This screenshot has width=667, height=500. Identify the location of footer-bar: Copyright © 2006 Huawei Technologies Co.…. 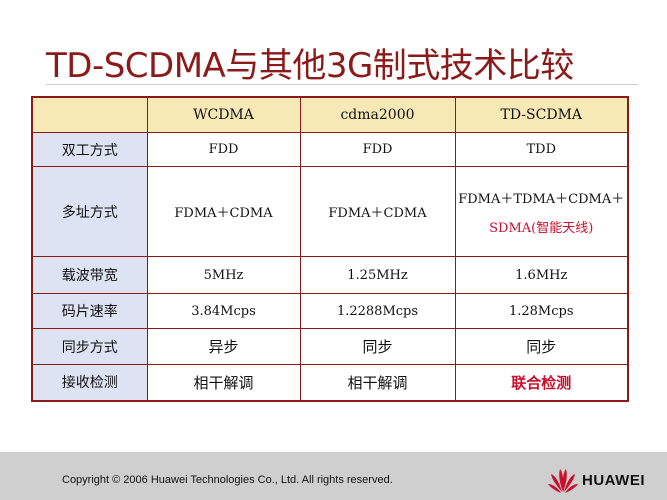
(333, 476).